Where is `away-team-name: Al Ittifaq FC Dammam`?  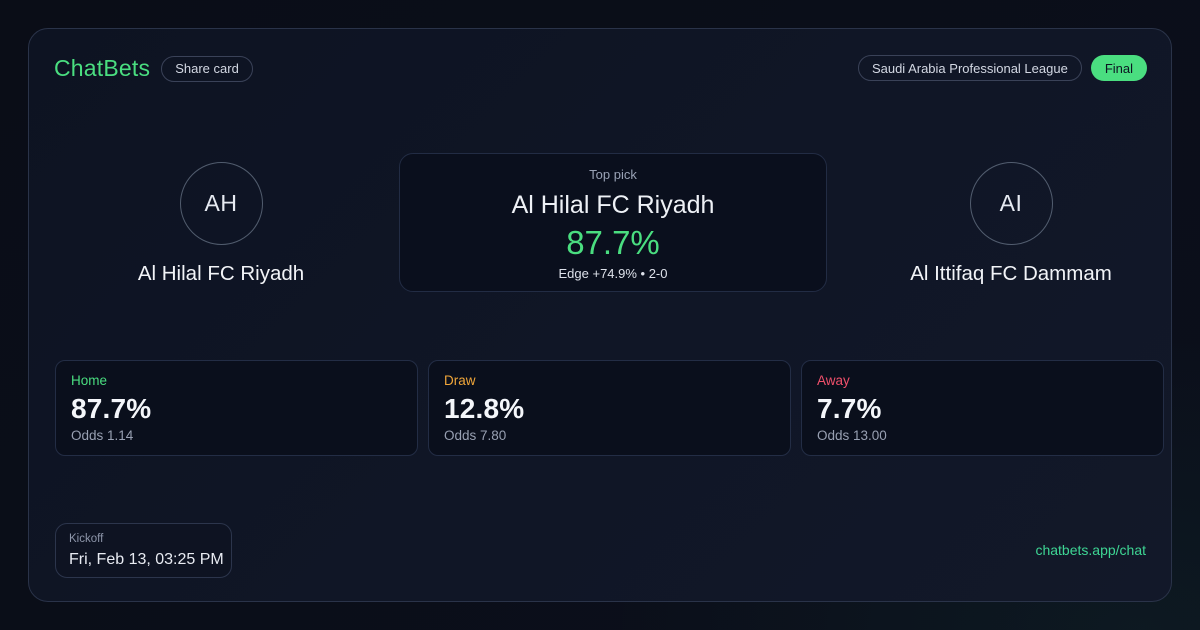
away-team-name: Al Ittifaq FC Dammam is located at coordinates (1011, 273).